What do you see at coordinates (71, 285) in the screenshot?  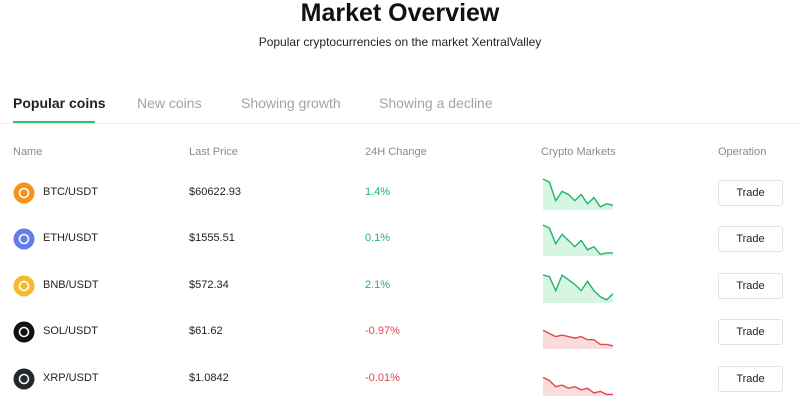 I see `pair-name: BNB/USDT` at bounding box center [71, 285].